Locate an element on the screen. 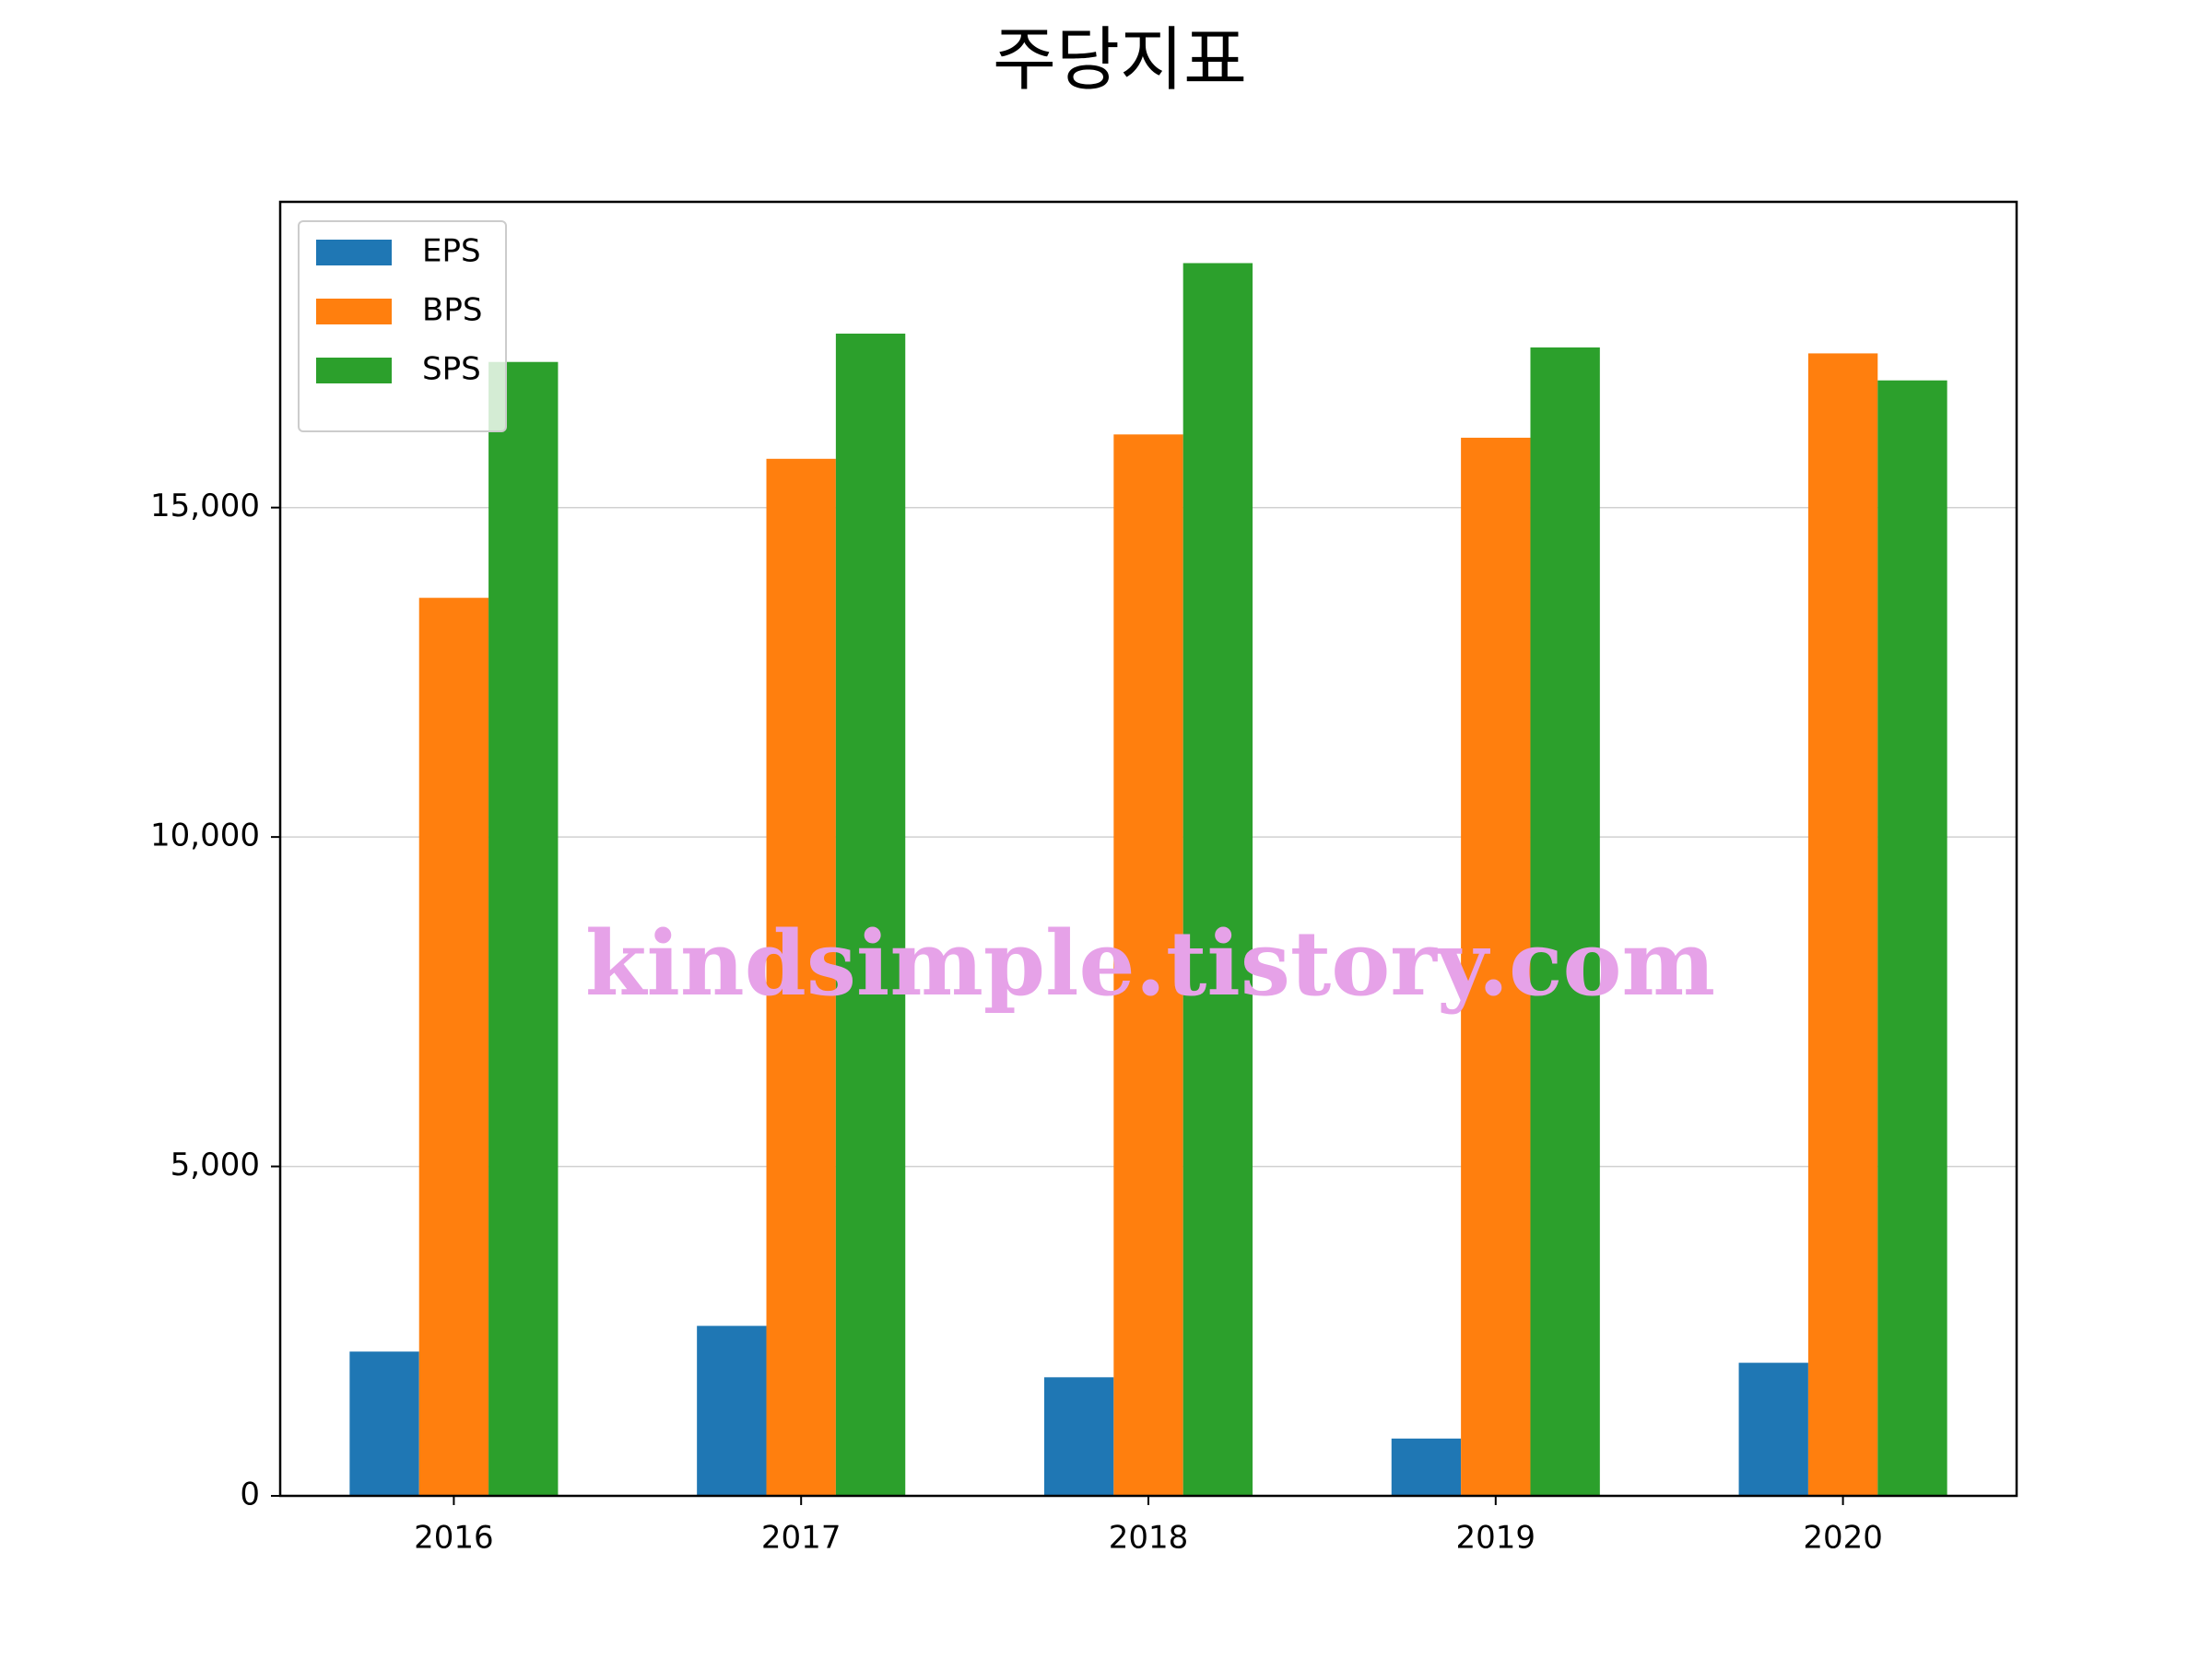 Image resolution: width=2212 pixels, height=1659 pixels. y-tick-label: 5,000 is located at coordinates (215, 1165).